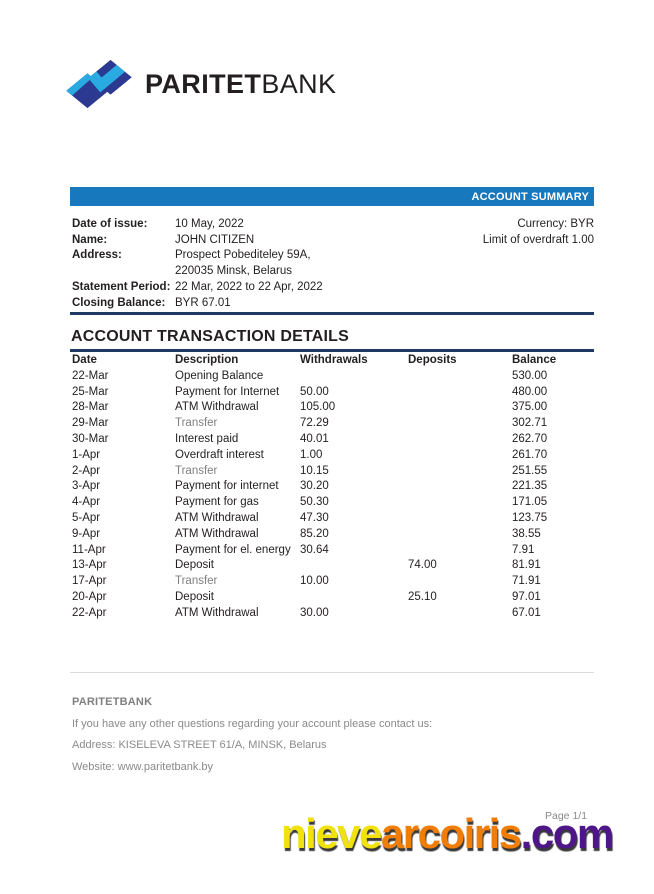  I want to click on transactions-title: ACCOUNT TRANSACTION DETAILS, so click(210, 336).